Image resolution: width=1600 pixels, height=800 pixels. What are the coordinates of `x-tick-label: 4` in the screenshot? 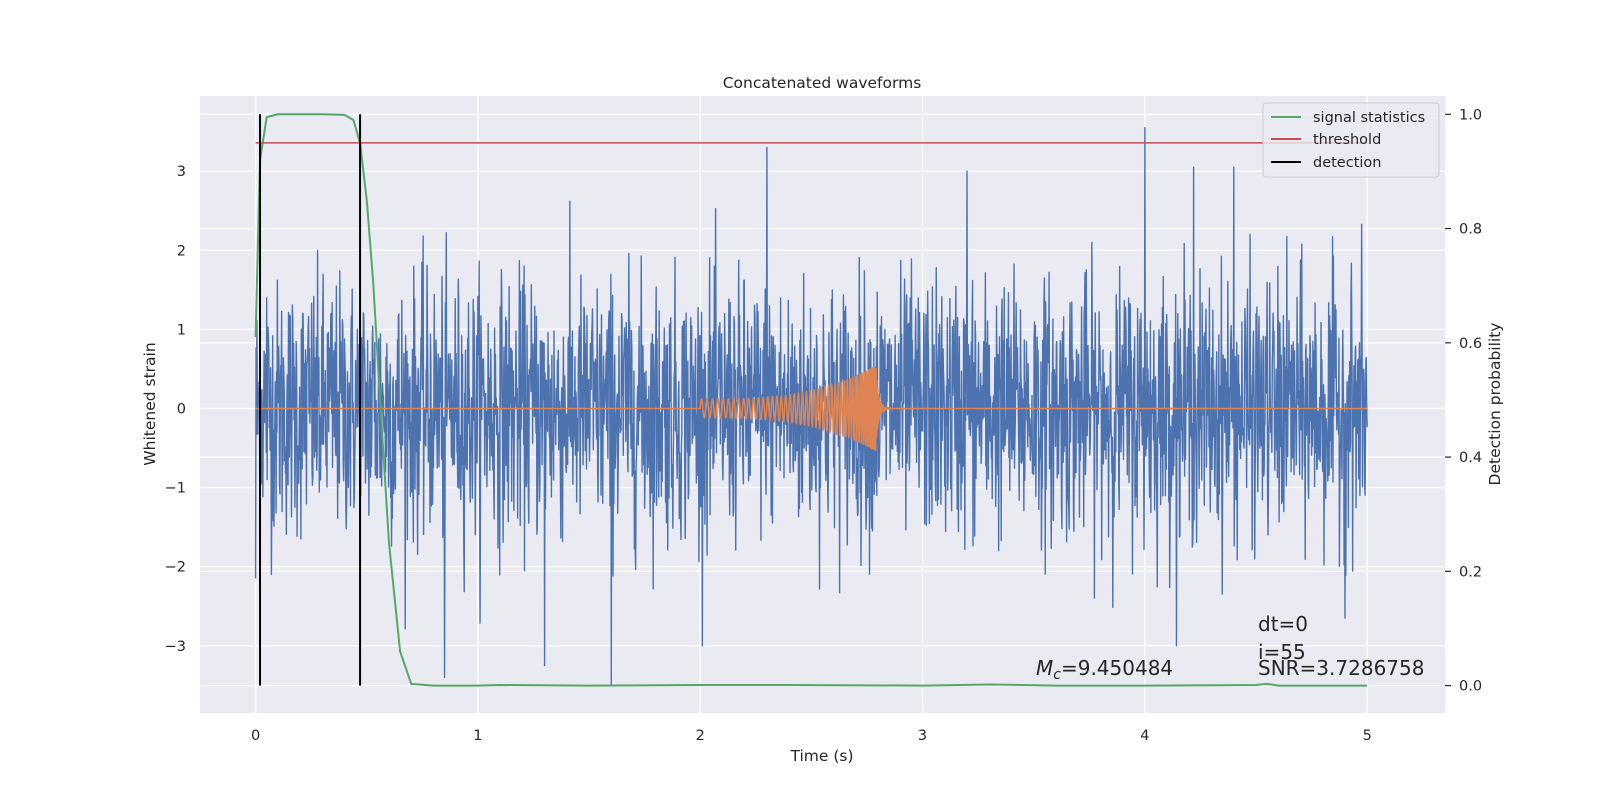 It's located at (1144, 736).